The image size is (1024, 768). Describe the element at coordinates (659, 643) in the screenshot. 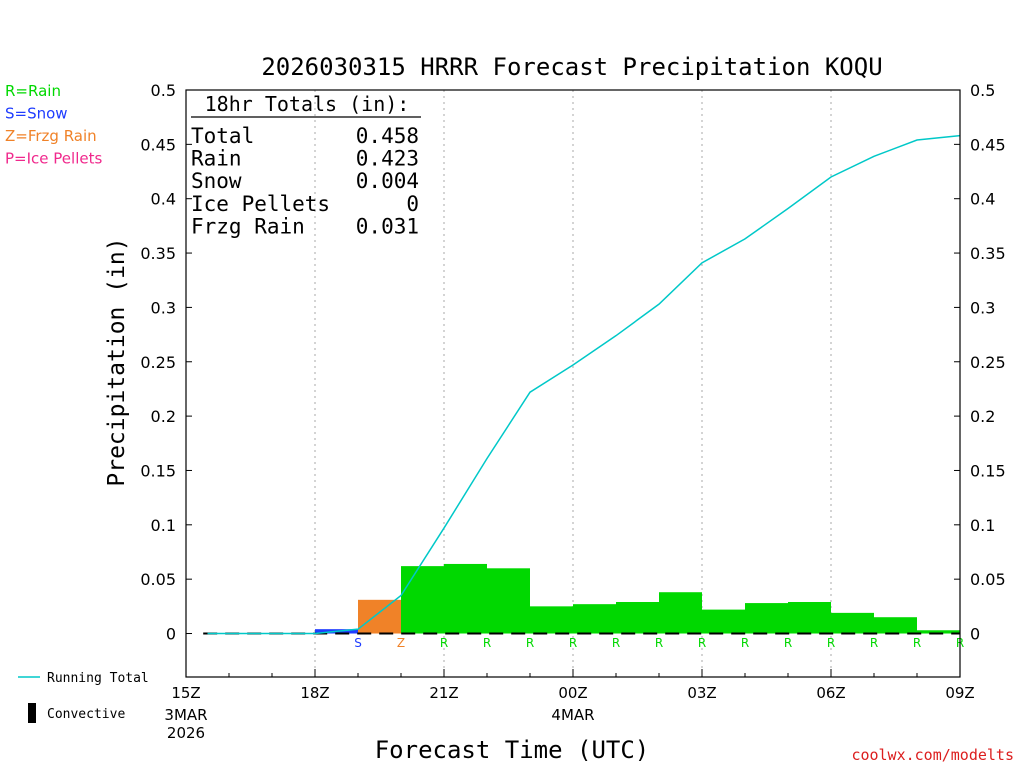

I see `ptype-marker-10: R` at that location.